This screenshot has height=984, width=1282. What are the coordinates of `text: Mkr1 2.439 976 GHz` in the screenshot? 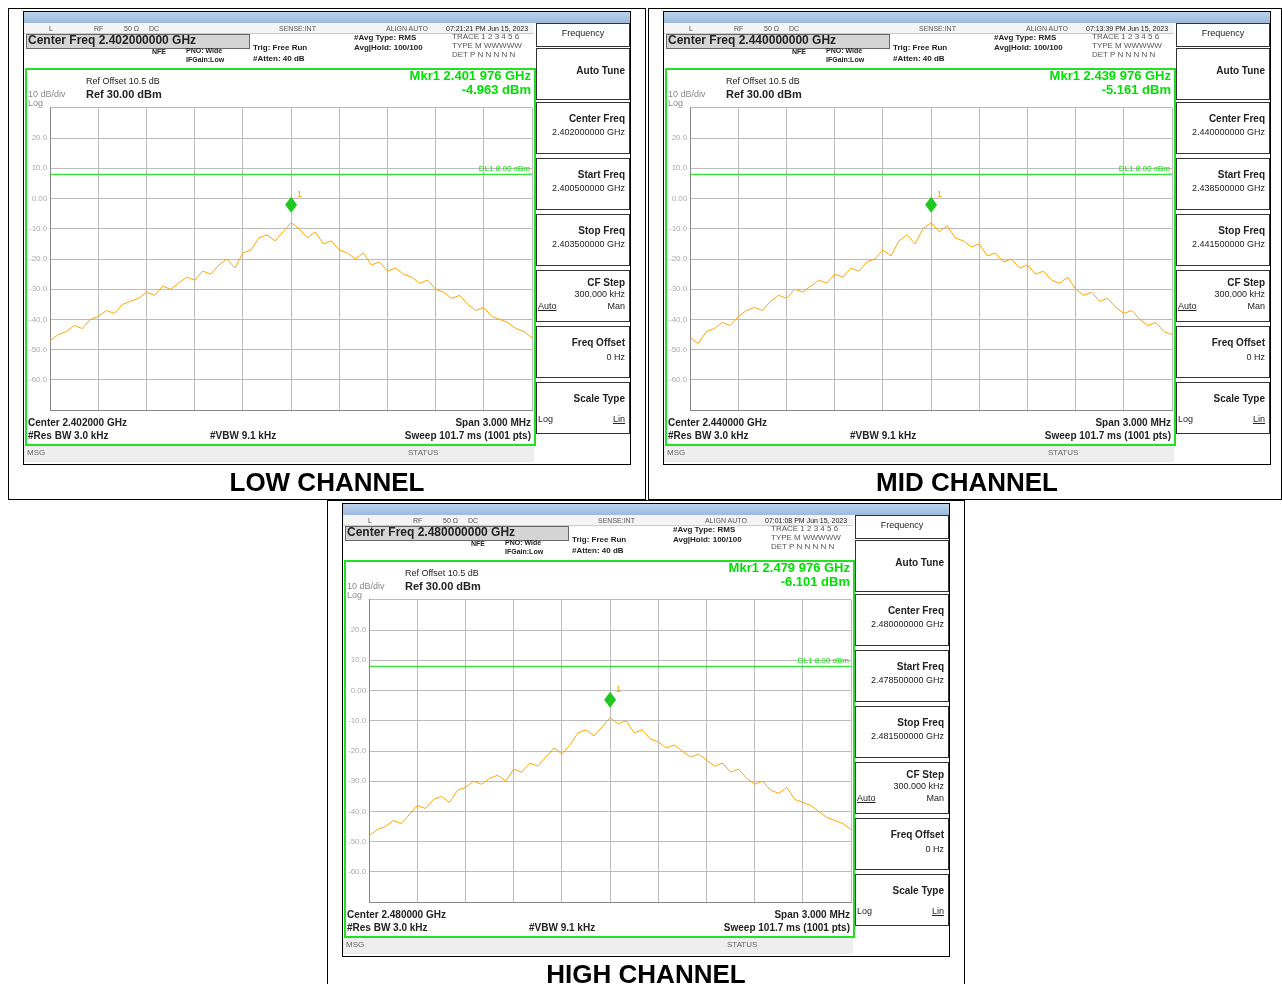 It's located at (1110, 76).